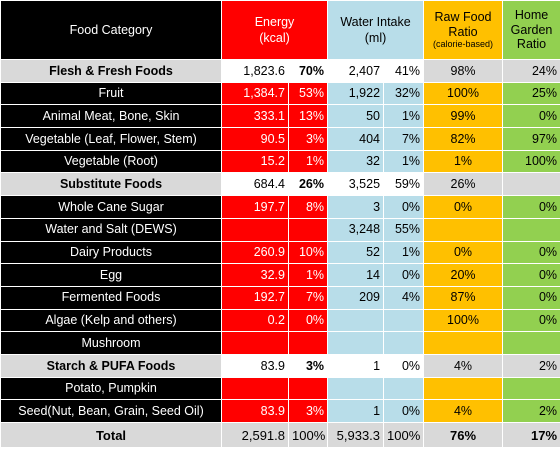 This screenshot has height=452, width=560. What do you see at coordinates (308, 71) in the screenshot?
I see `energy-percent: 70%` at bounding box center [308, 71].